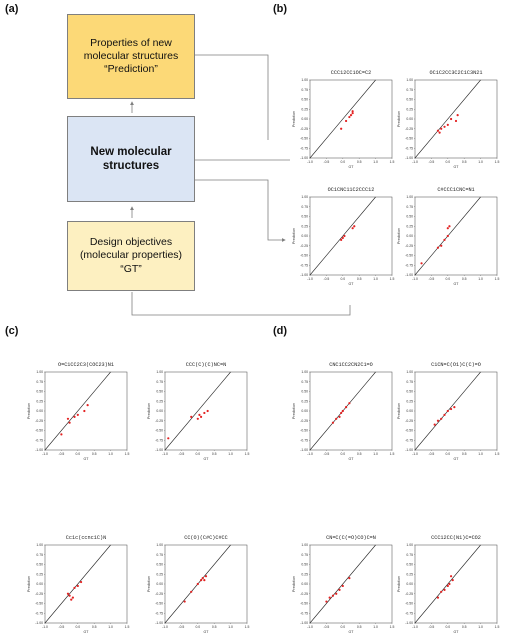 The width and height of the screenshot is (520, 644). Describe the element at coordinates (455, 190) in the screenshot. I see `smiles-label: C#CCC1CNC=N1` at that location.